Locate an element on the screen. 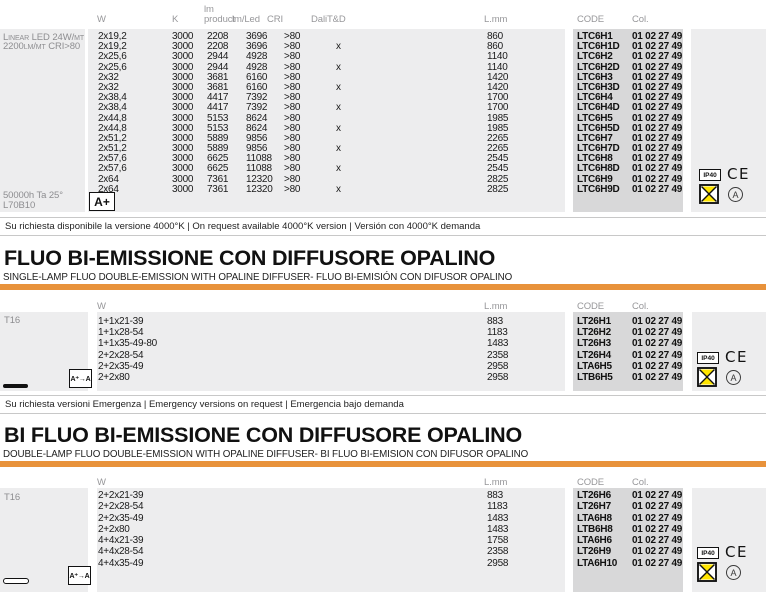  table-row: 4+4x28-54 2358 LT26H9 01 02 27 49 is located at coordinates (383, 551).